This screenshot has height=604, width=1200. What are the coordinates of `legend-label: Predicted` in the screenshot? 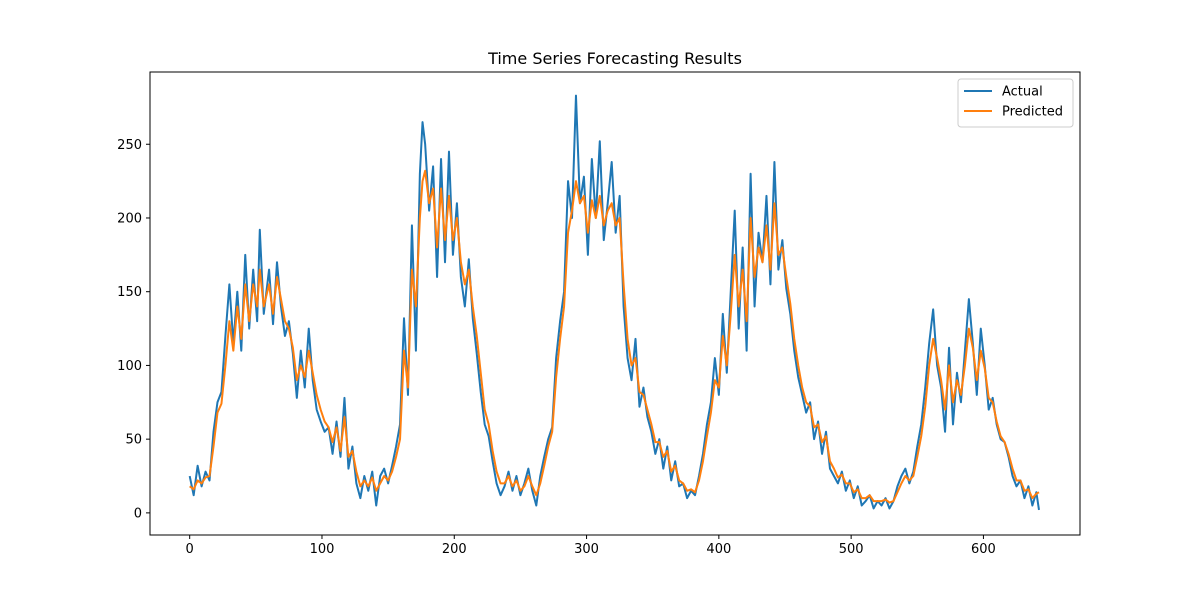 It's located at (1032, 112).